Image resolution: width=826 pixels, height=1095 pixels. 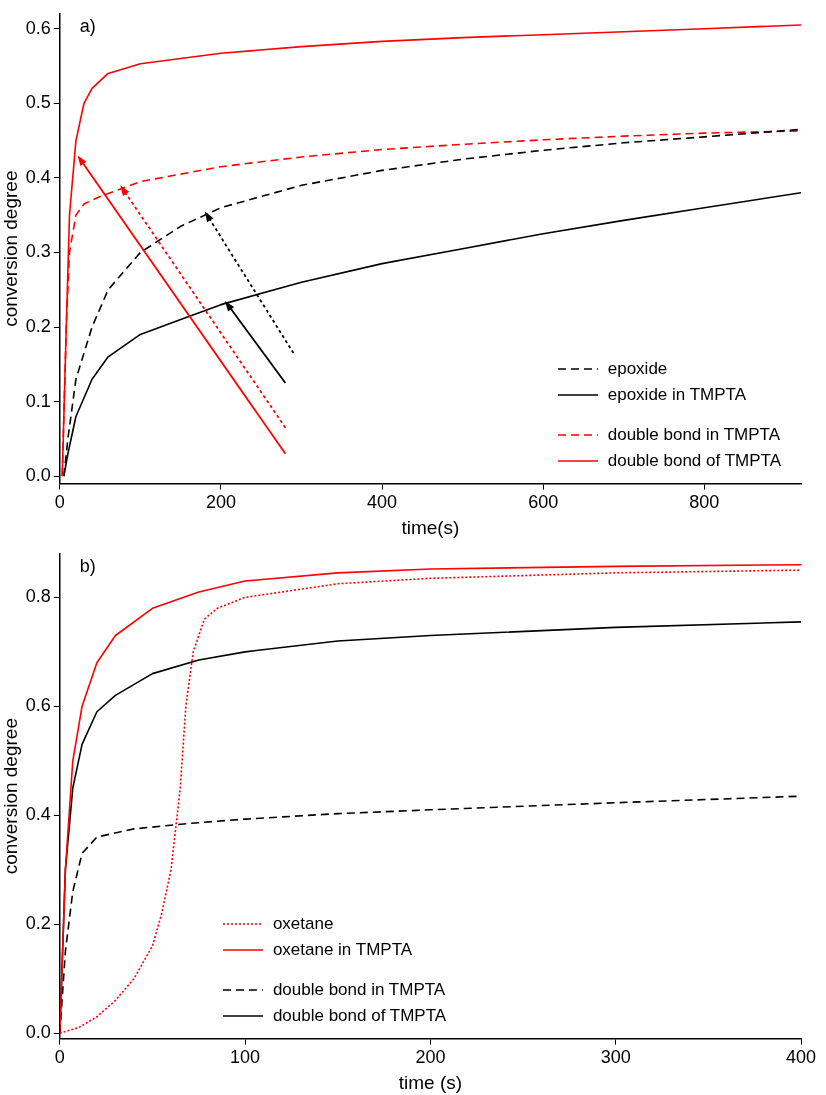 What do you see at coordinates (38, 102) in the screenshot?
I see `y-tick-label: 0.5` at bounding box center [38, 102].